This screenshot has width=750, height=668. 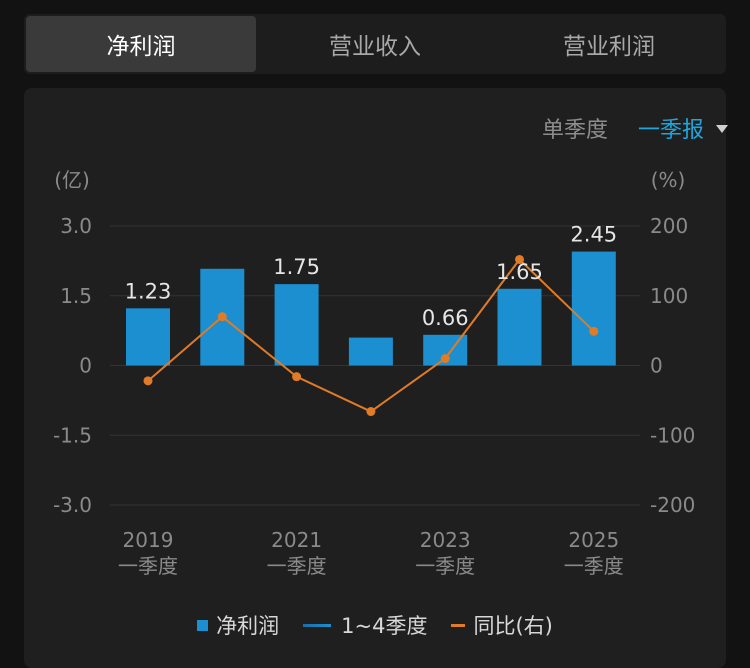 I want to click on tab-net-profit: 净利润, so click(x=141, y=44).